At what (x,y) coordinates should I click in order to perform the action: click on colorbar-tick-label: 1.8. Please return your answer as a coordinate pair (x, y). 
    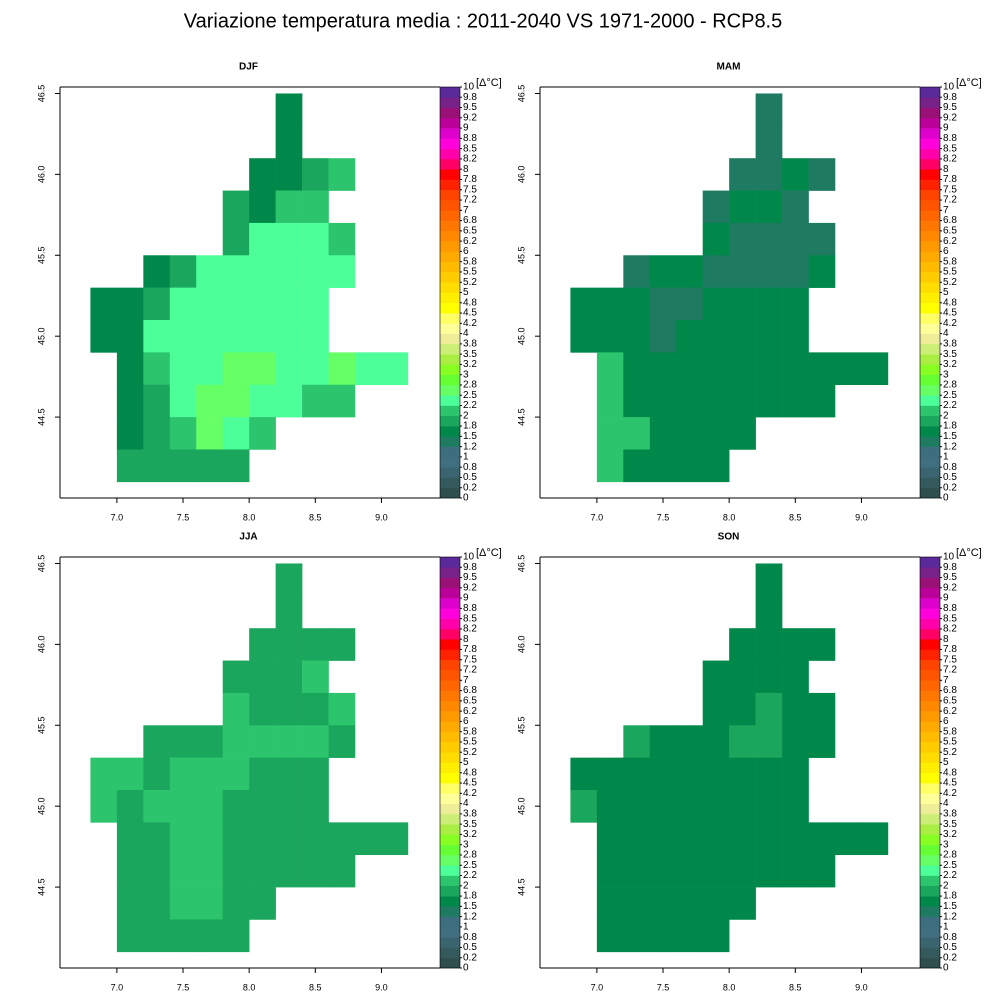
    Looking at the image, I should click on (950, 426).